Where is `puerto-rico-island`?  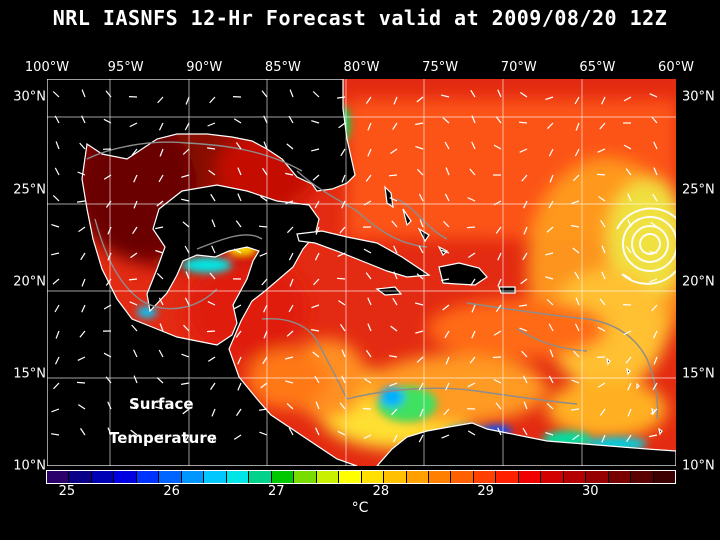 puerto-rico-island is located at coordinates (507, 290).